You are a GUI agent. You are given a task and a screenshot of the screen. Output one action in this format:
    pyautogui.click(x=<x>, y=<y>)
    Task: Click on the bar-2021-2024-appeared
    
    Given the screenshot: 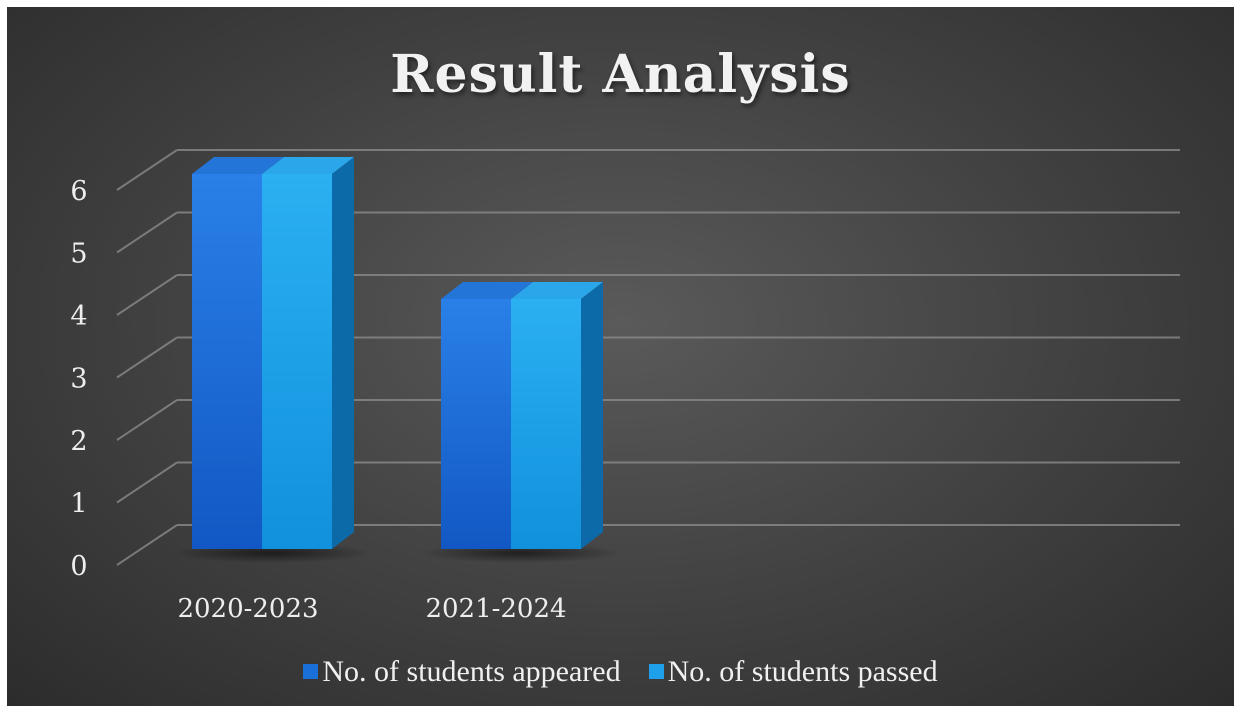 What is the action you would take?
    pyautogui.click(x=487, y=415)
    